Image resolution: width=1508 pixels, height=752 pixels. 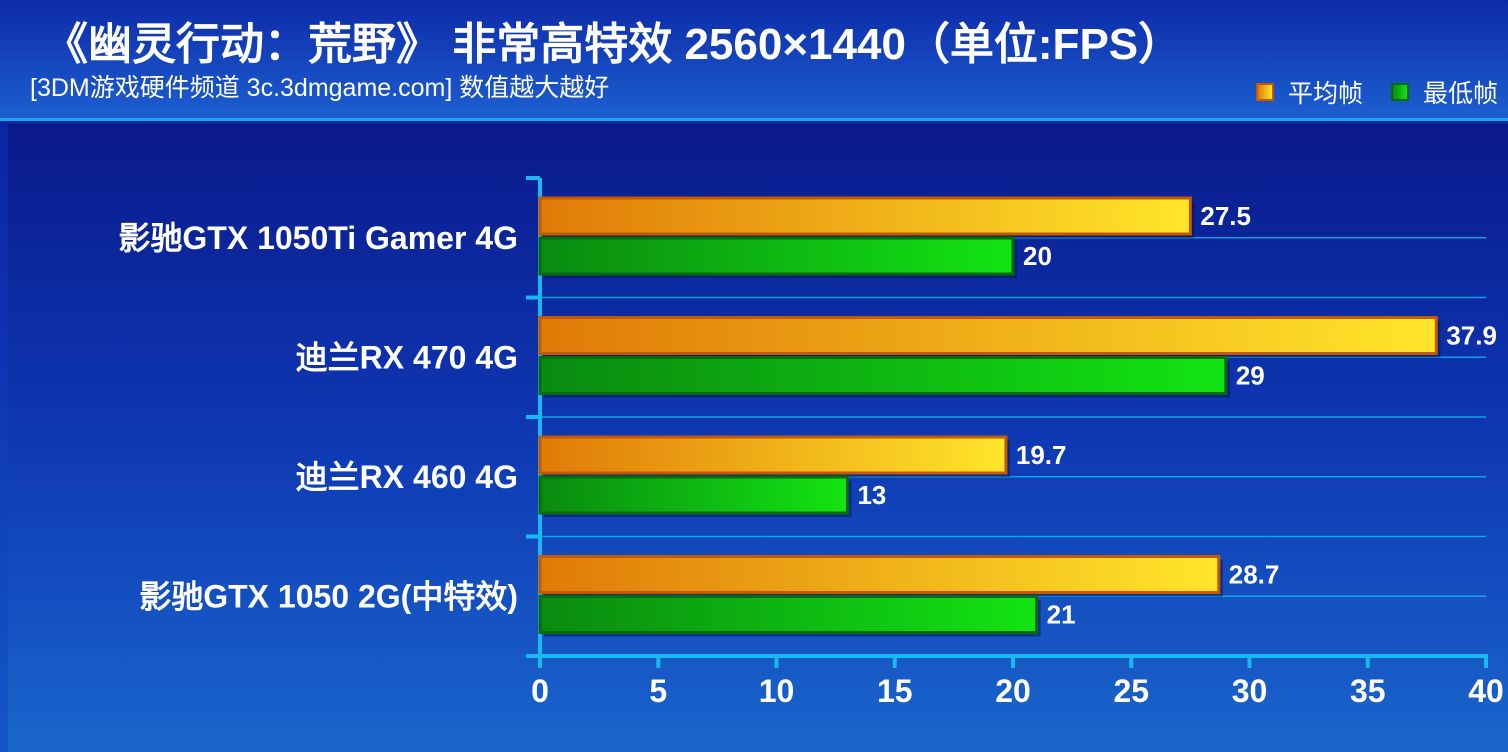 I want to click on category-label: 迪兰RX 470 4G, so click(x=407, y=357).